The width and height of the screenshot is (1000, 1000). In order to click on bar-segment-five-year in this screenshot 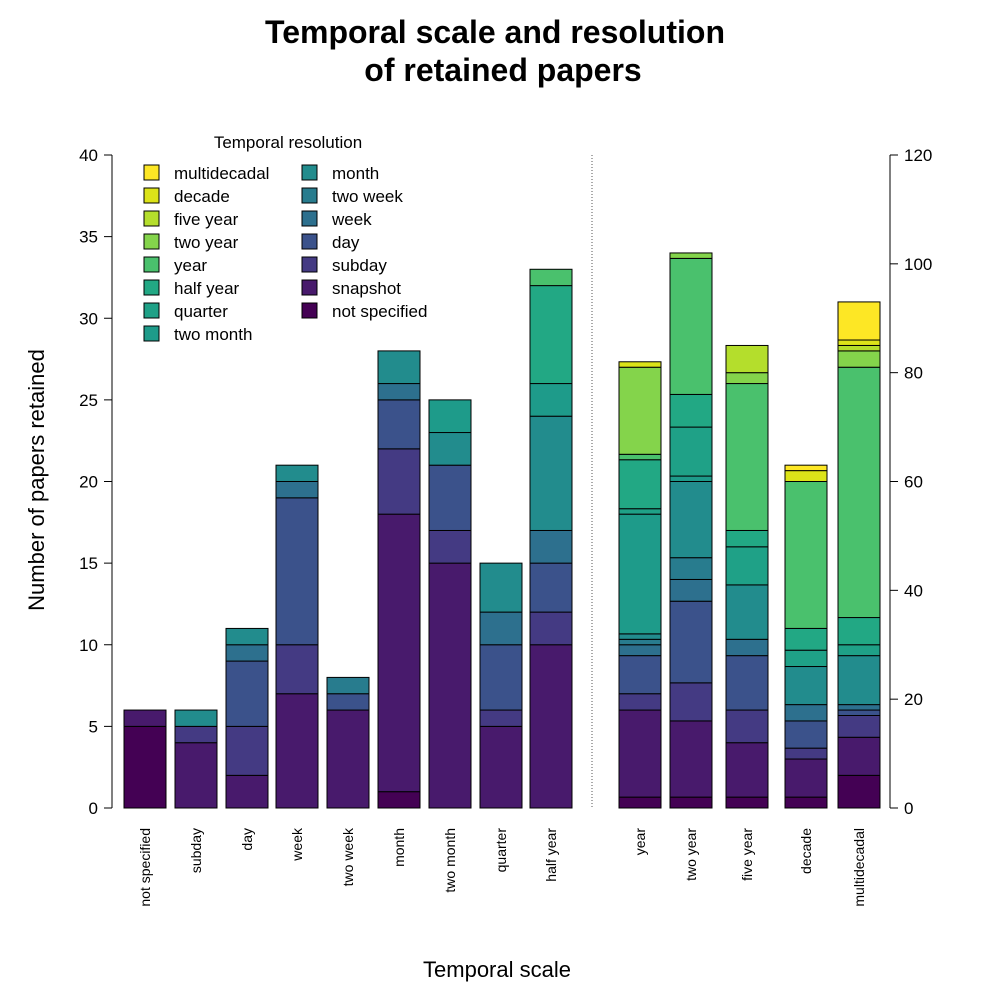, I will do `click(859, 348)`.